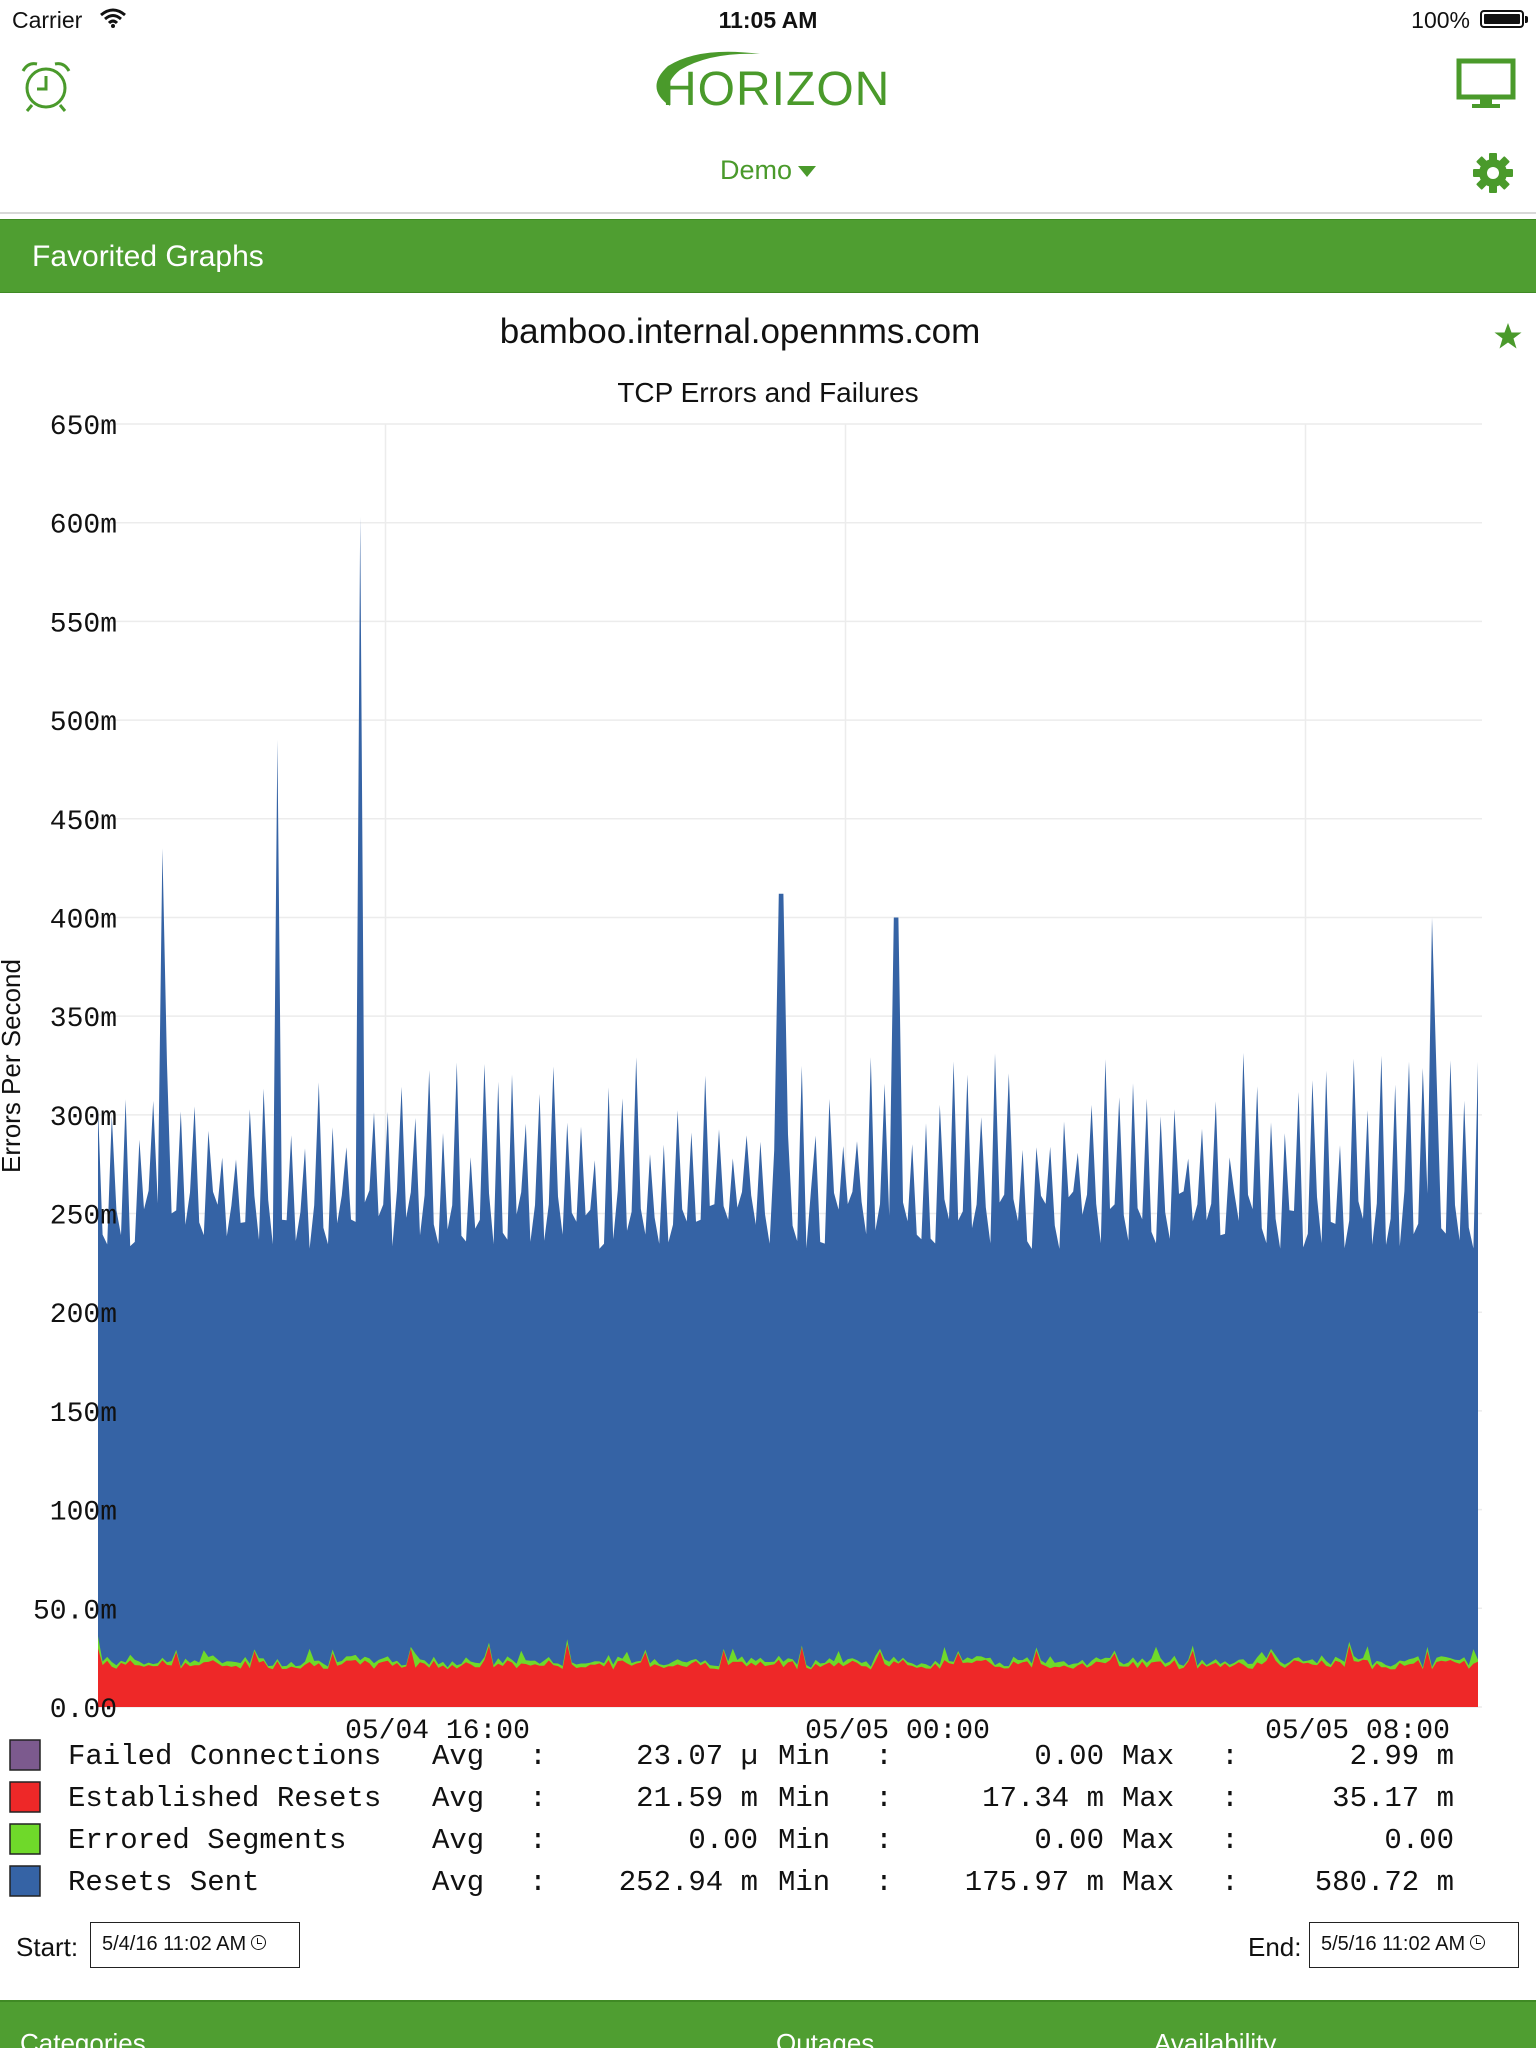 The height and width of the screenshot is (2059, 1536). Describe the element at coordinates (46, 86) in the screenshot. I see `alarm-clock-icon` at that location.